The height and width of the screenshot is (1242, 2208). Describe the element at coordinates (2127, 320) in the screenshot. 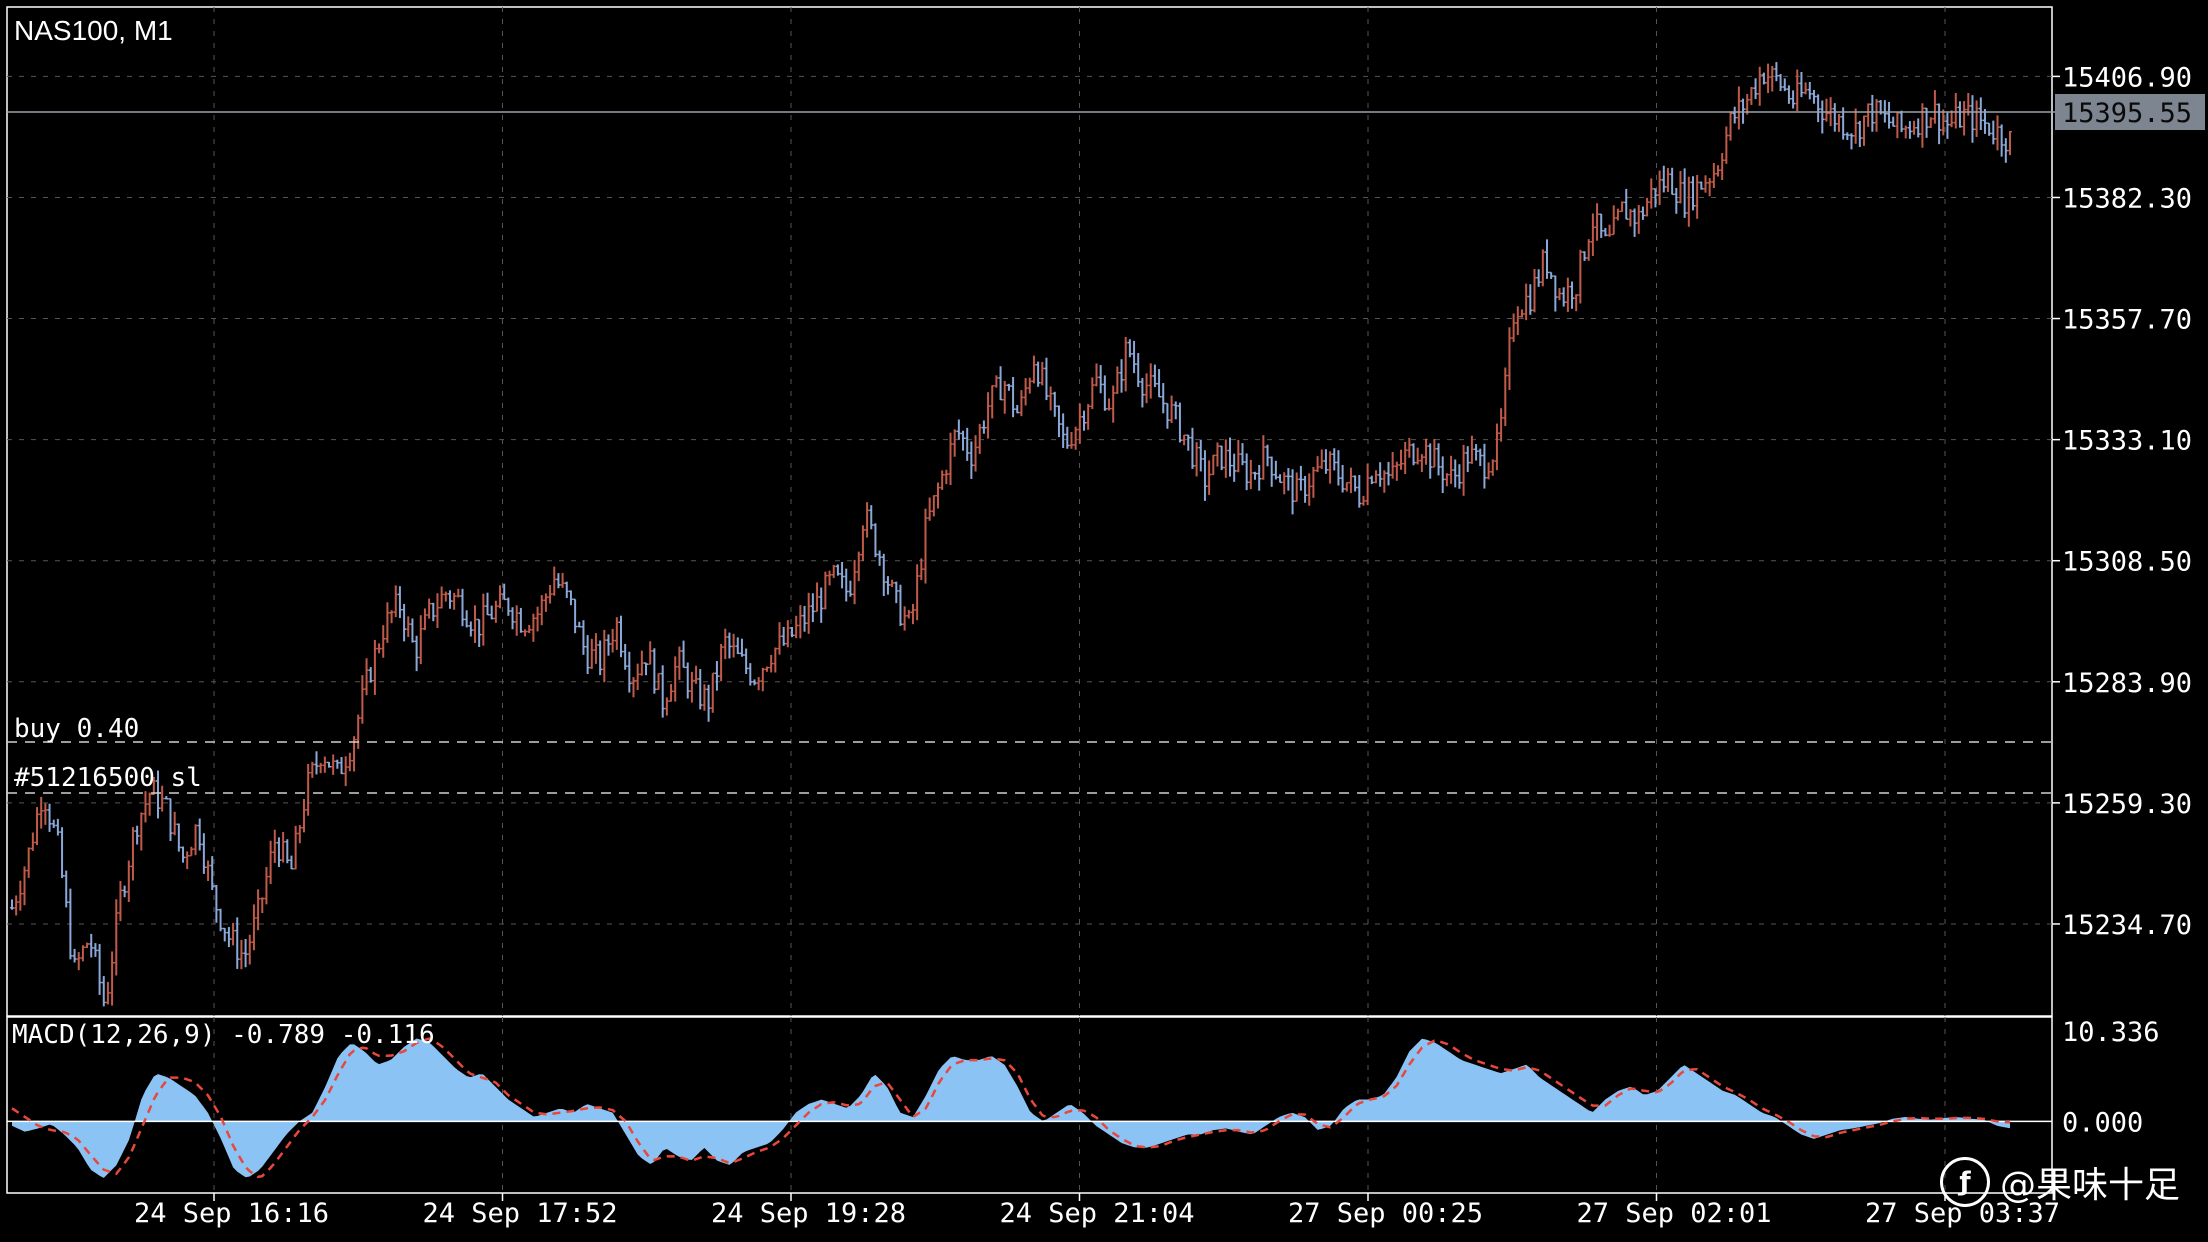

I see `price-tick-label: 15357.70` at that location.